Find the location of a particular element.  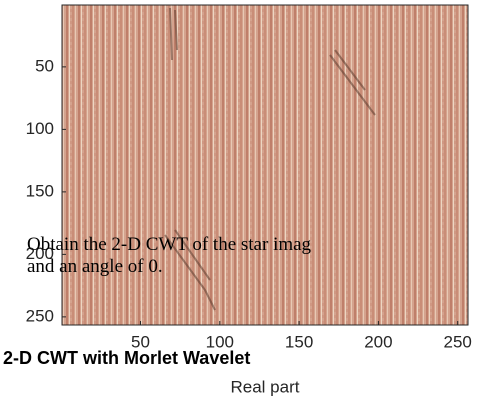

x-axis-label: Real part is located at coordinates (265, 386).